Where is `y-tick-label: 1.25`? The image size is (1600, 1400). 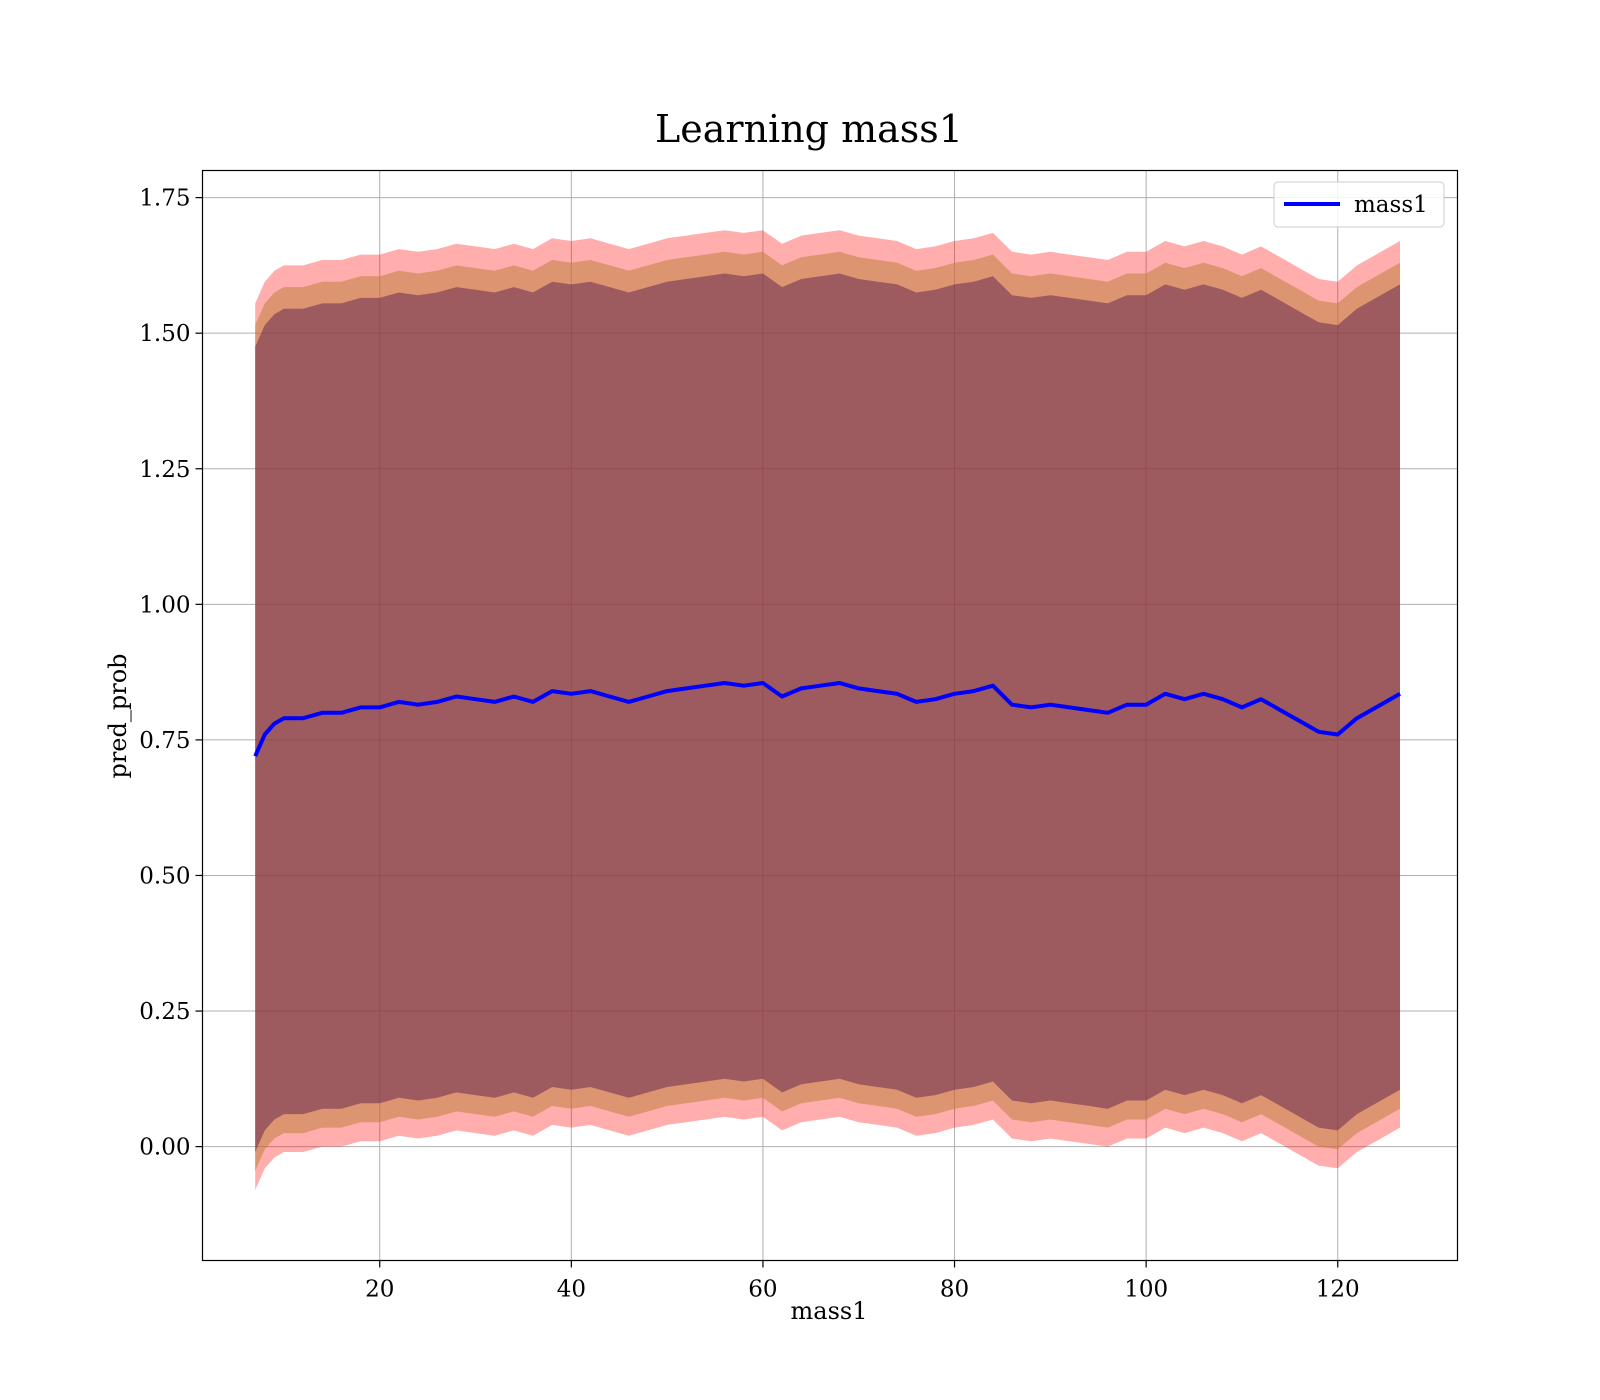 y-tick-label: 1.25 is located at coordinates (164, 470).